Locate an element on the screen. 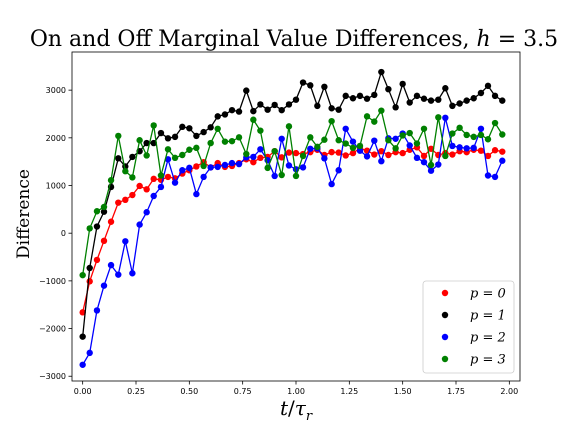 The image size is (576, 432). y-tick-label: 3000 is located at coordinates (56, 90).